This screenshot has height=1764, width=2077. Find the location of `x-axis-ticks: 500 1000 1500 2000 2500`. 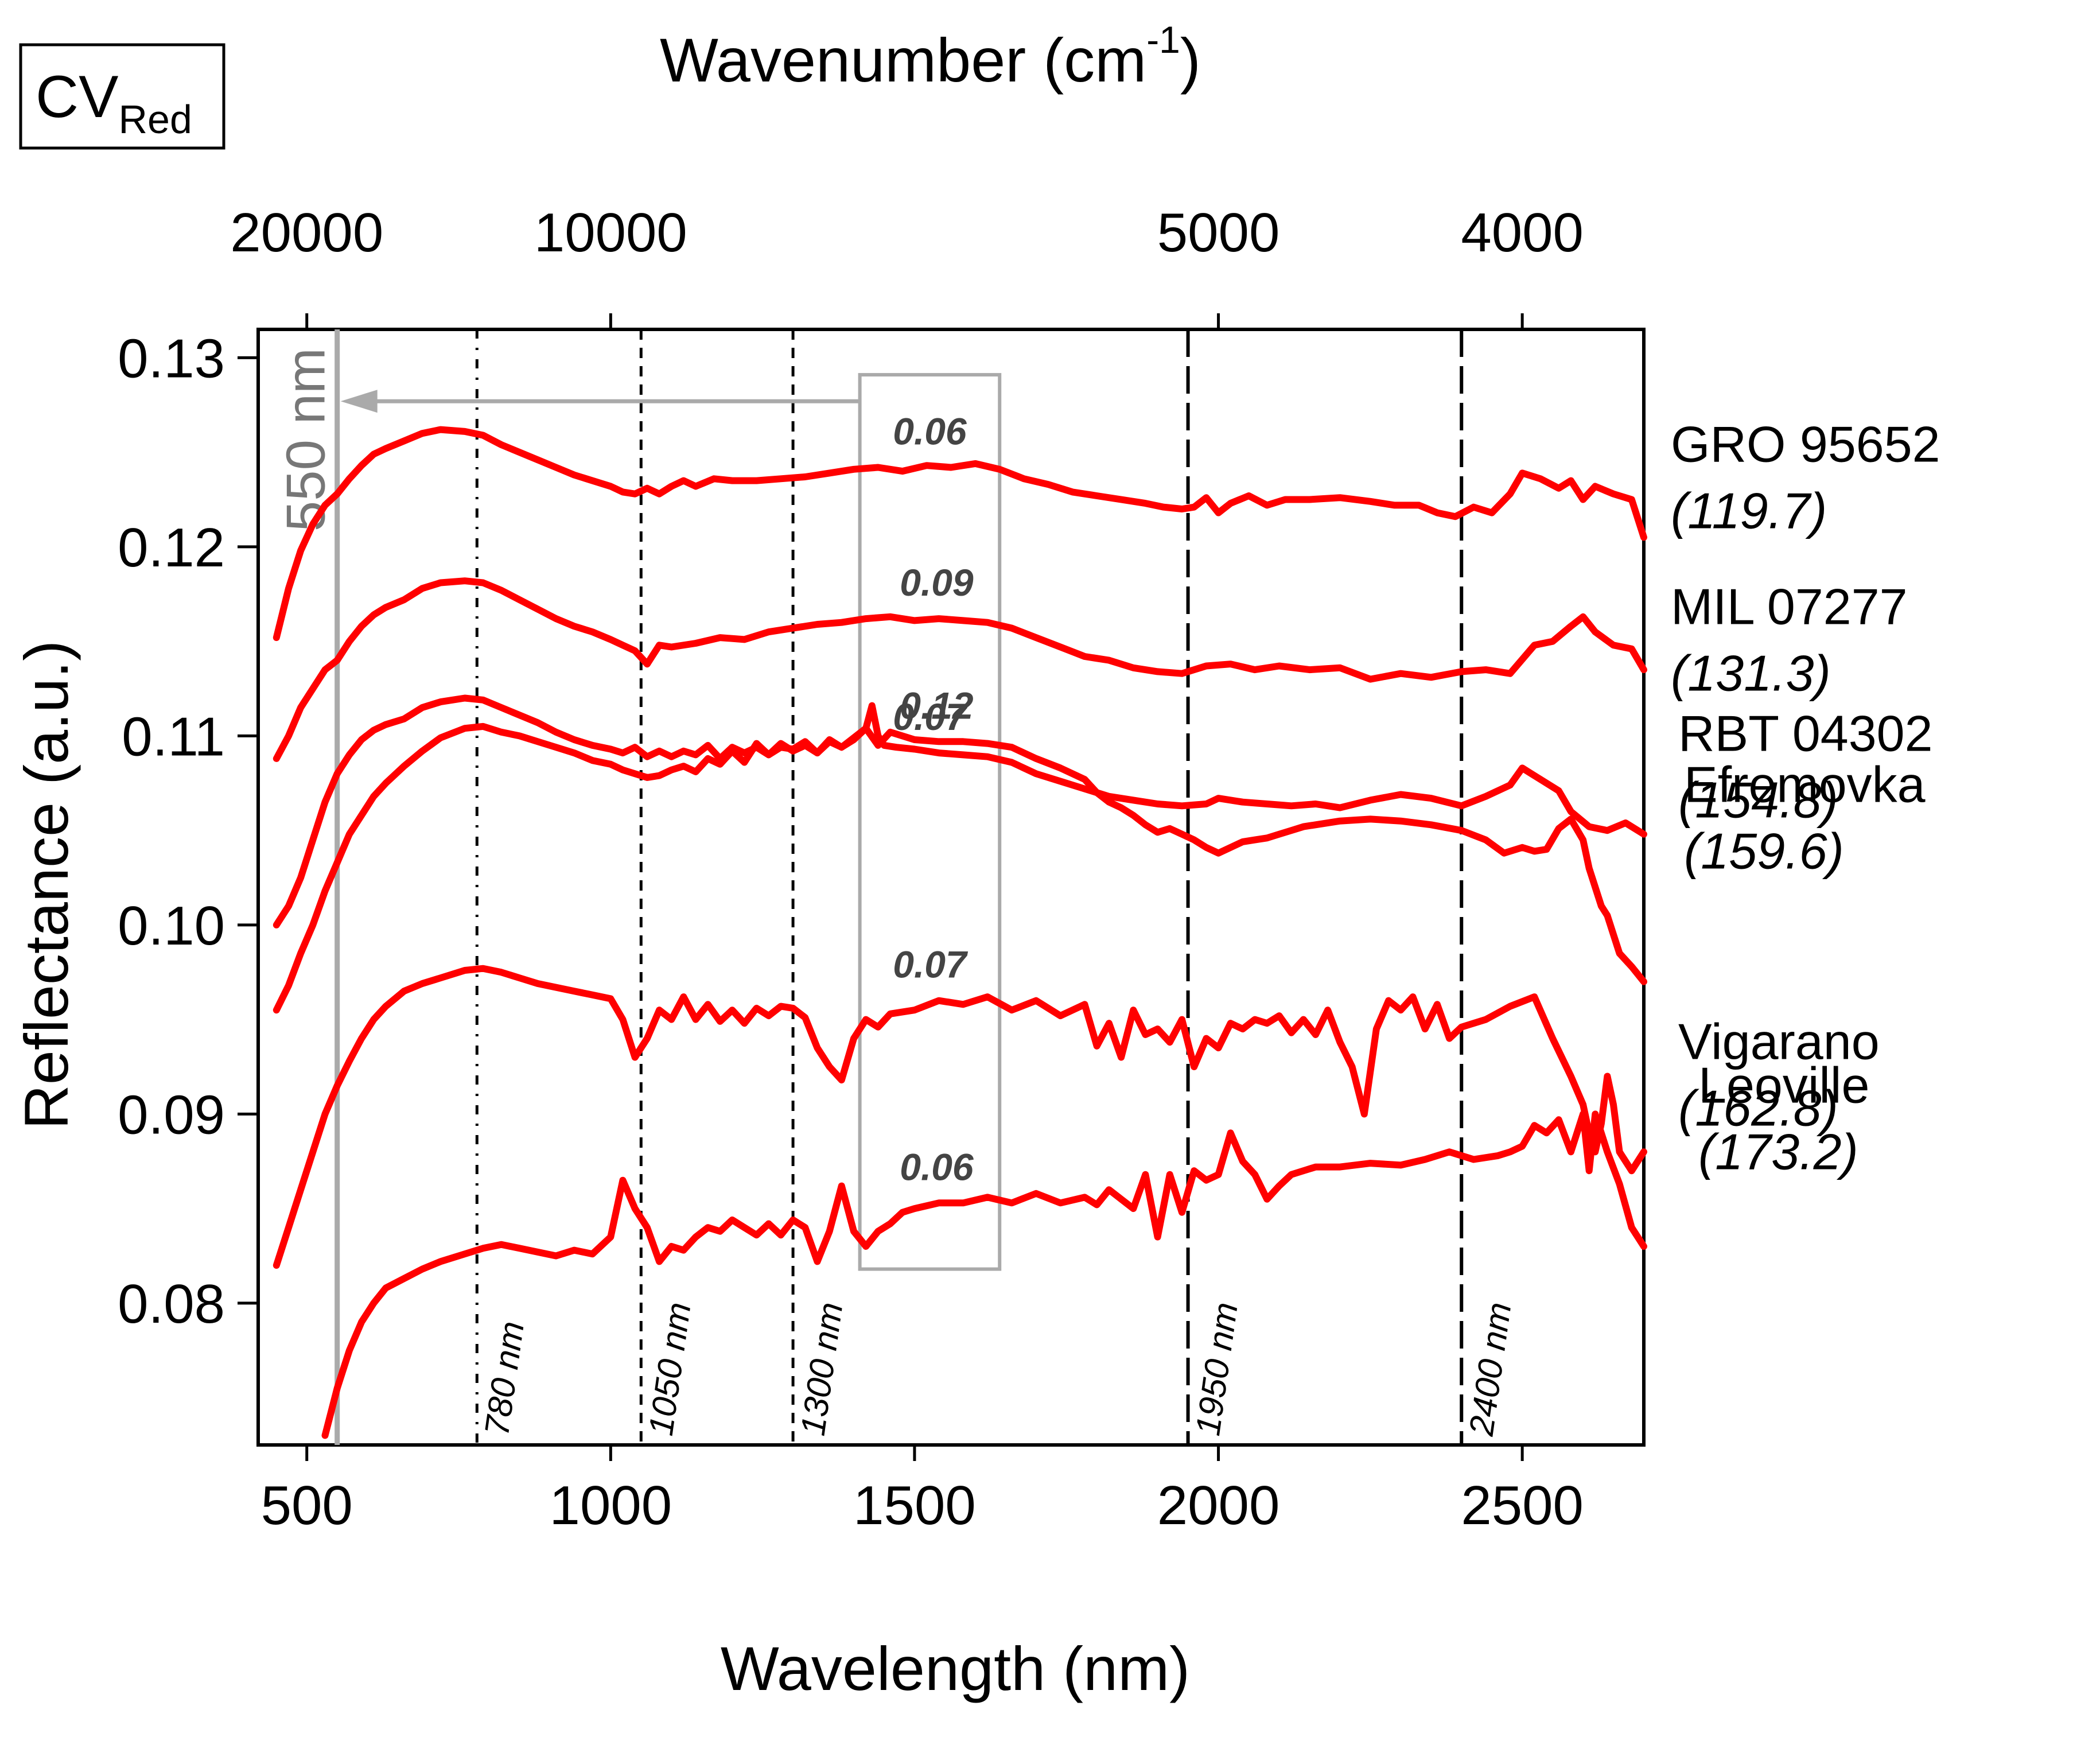

x-axis-ticks: 500 1000 1500 2000 2500 is located at coordinates (922, 1490).